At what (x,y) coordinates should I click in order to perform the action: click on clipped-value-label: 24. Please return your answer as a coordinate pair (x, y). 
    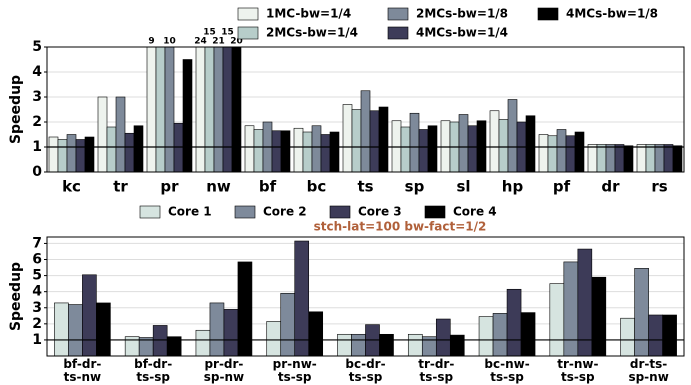
    Looking at the image, I should click on (200, 42).